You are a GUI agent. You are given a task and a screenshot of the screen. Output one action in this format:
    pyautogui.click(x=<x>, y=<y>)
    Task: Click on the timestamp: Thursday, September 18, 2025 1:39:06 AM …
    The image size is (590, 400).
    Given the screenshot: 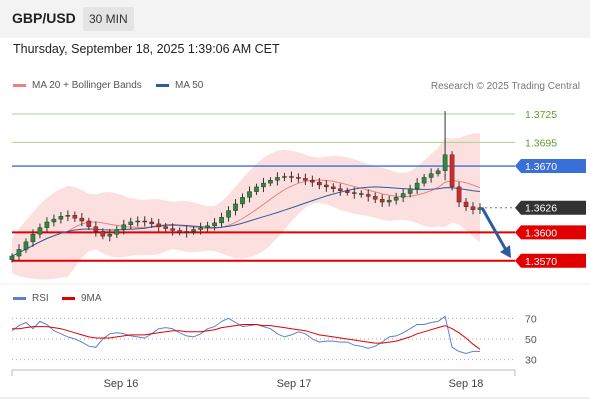 What is the action you would take?
    pyautogui.click(x=146, y=49)
    